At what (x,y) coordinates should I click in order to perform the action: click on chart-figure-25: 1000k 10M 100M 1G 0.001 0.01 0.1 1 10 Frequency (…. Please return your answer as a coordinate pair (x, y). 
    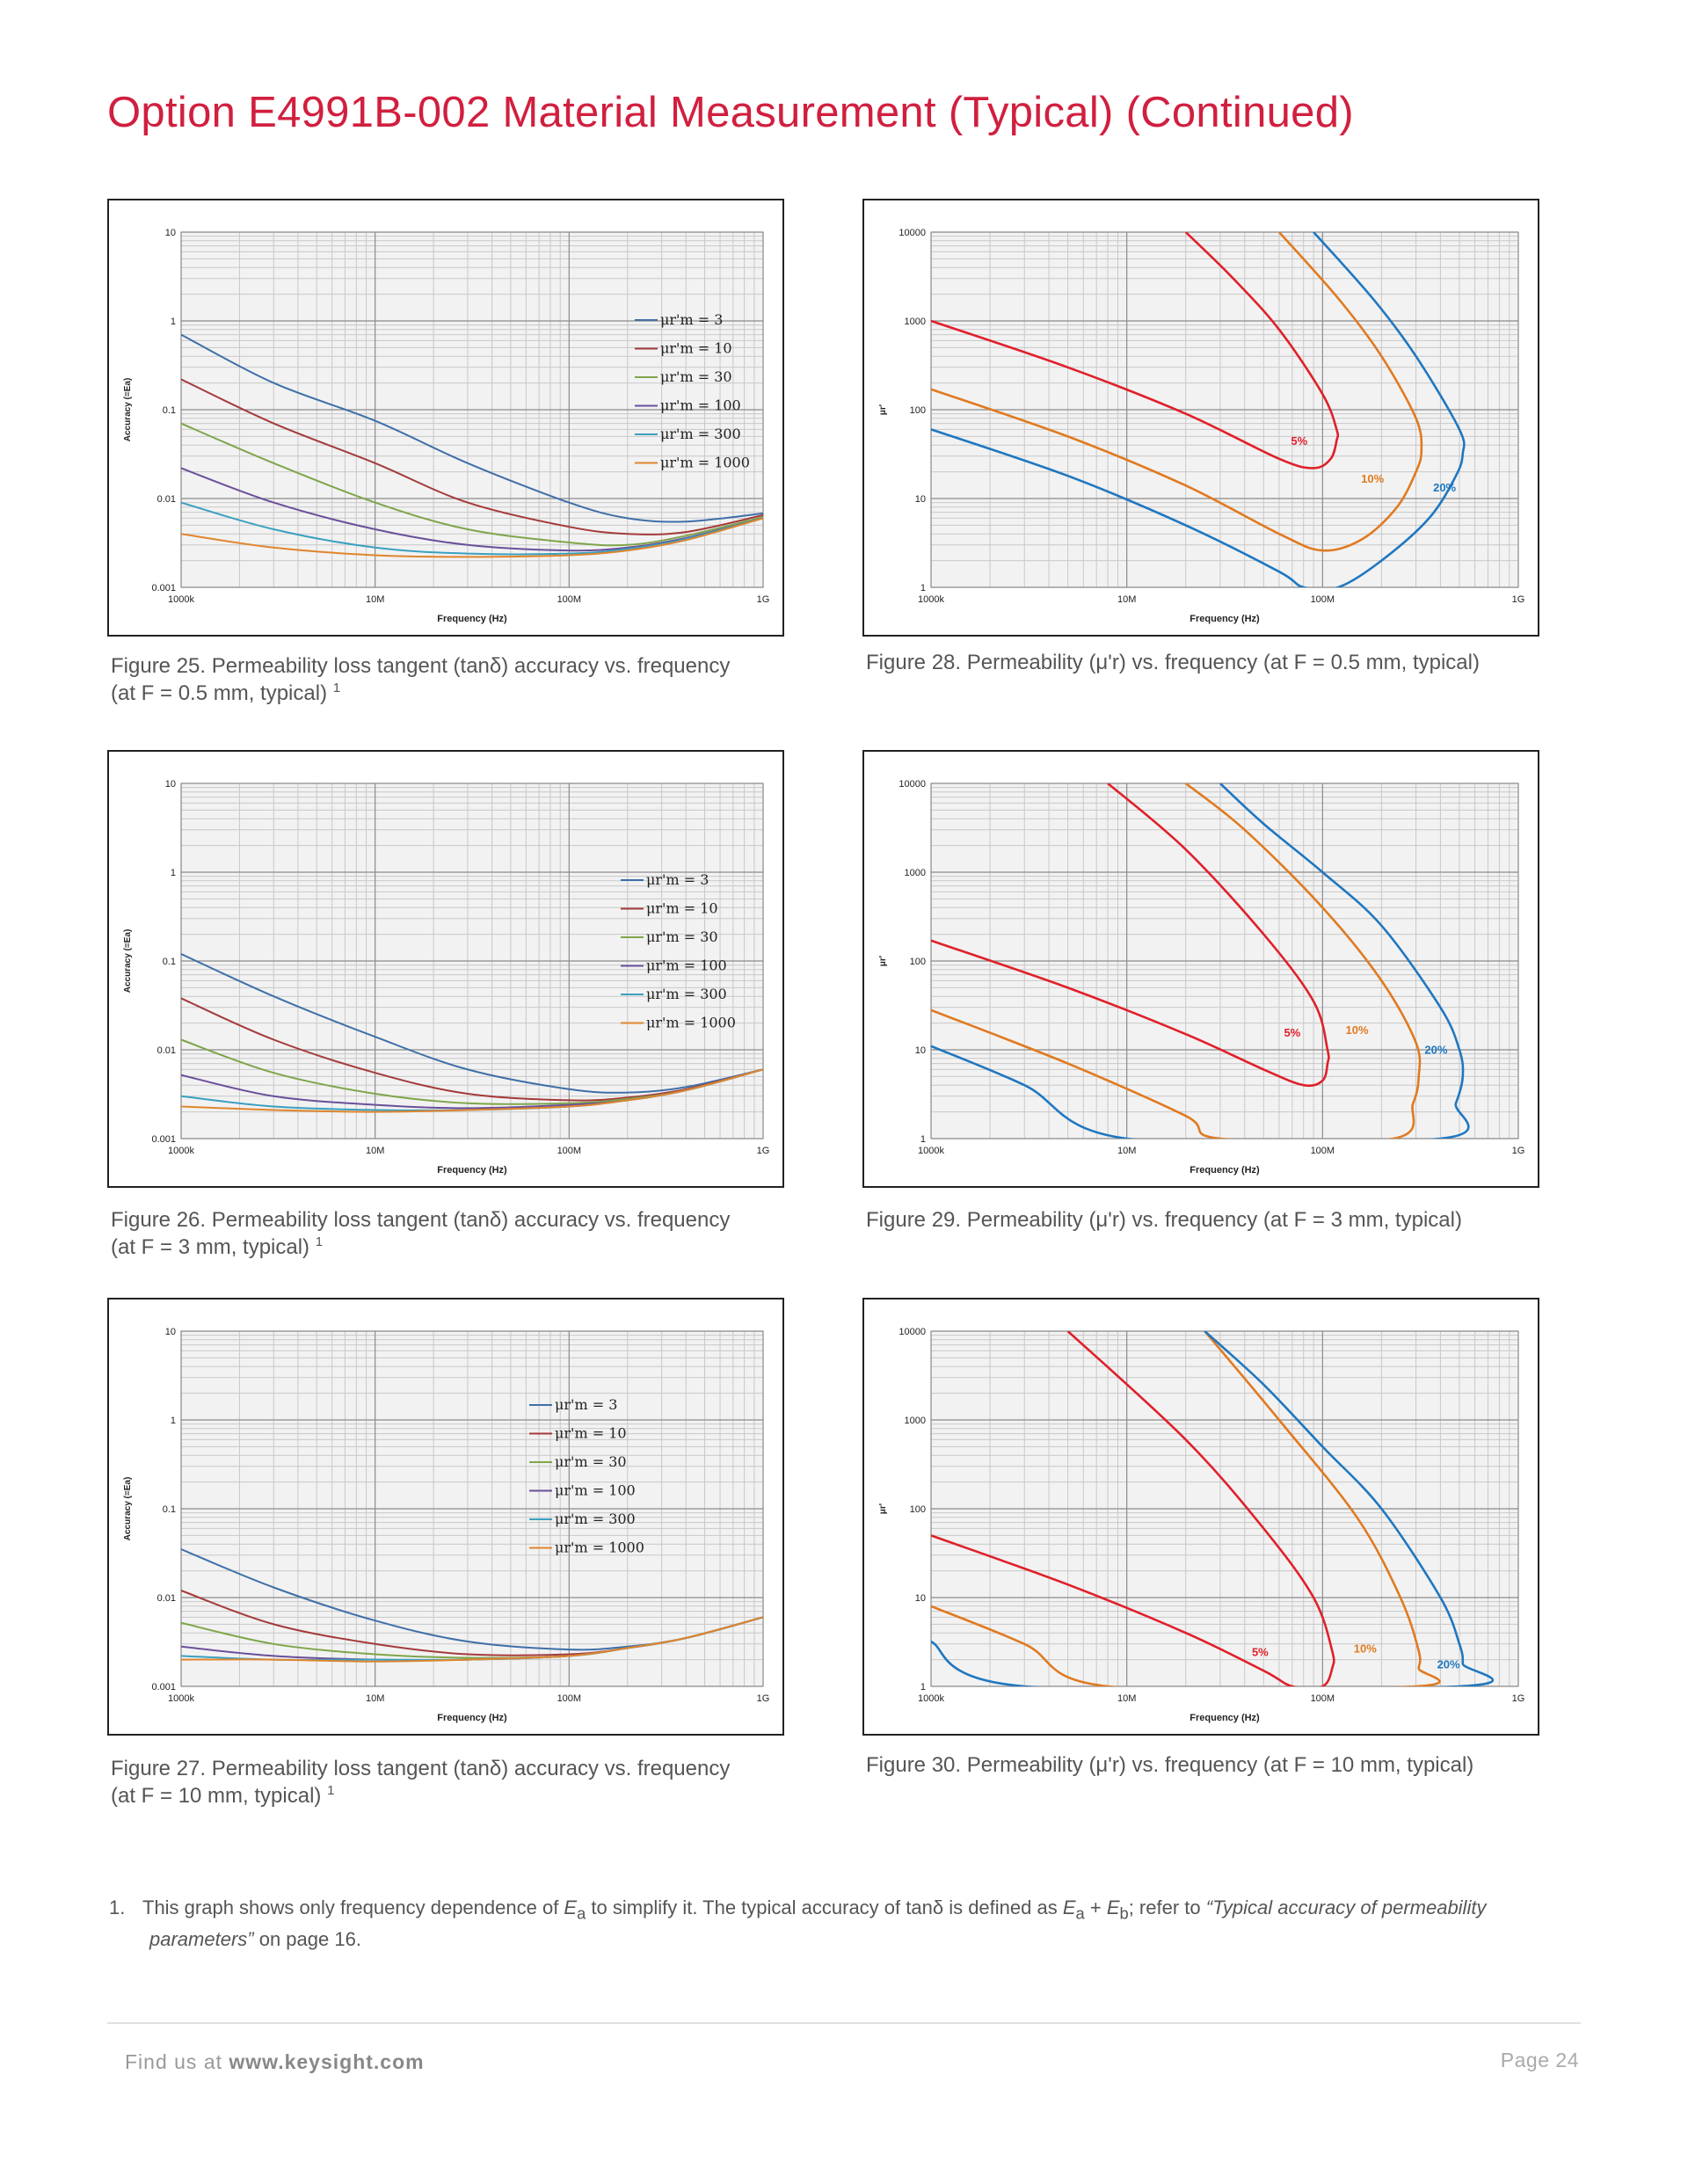
    Looking at the image, I should click on (445, 418).